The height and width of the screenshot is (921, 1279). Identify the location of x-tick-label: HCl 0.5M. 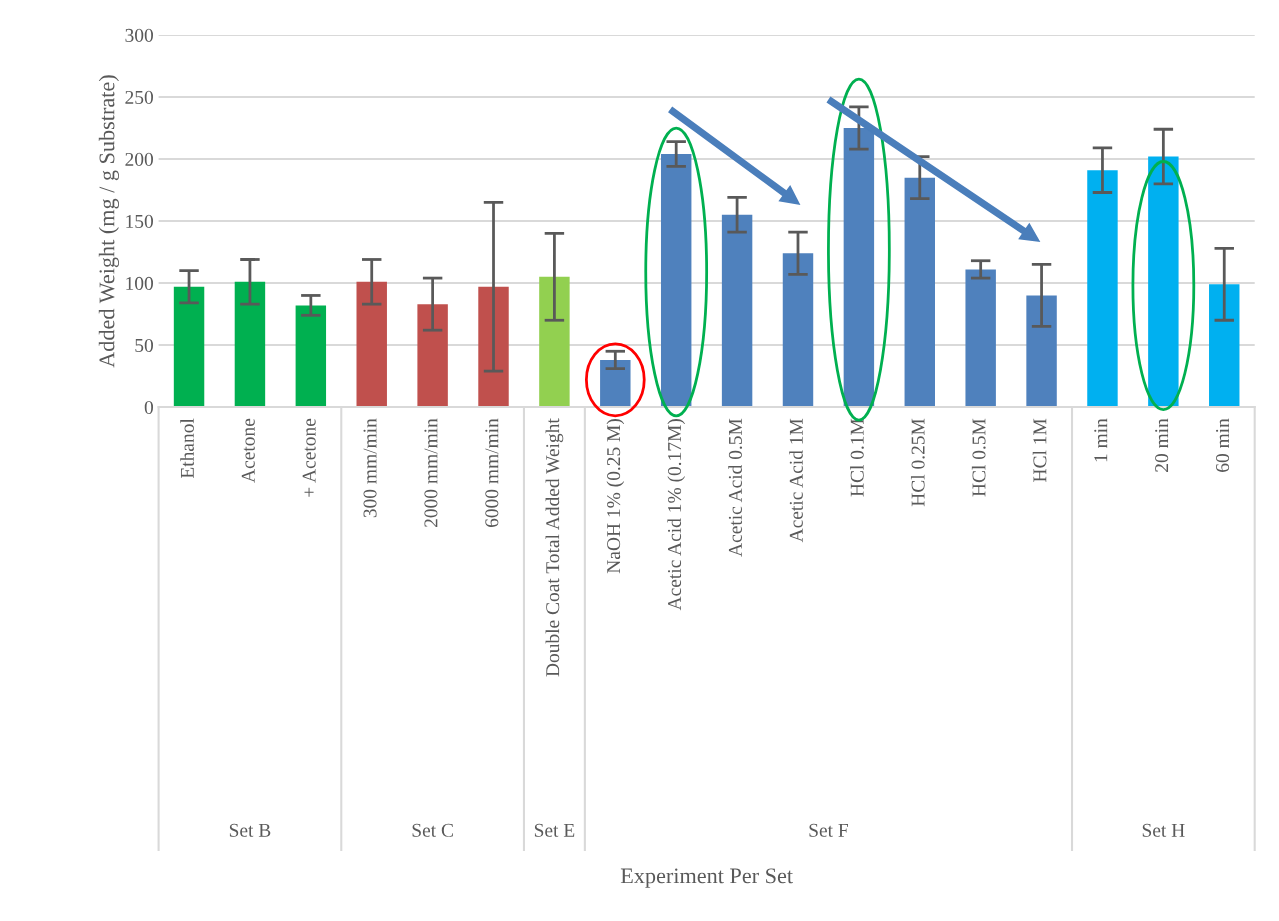
(978, 457).